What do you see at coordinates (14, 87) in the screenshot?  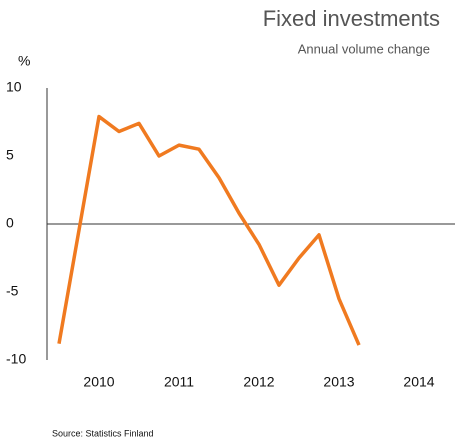 I see `y-tick-label: 10` at bounding box center [14, 87].